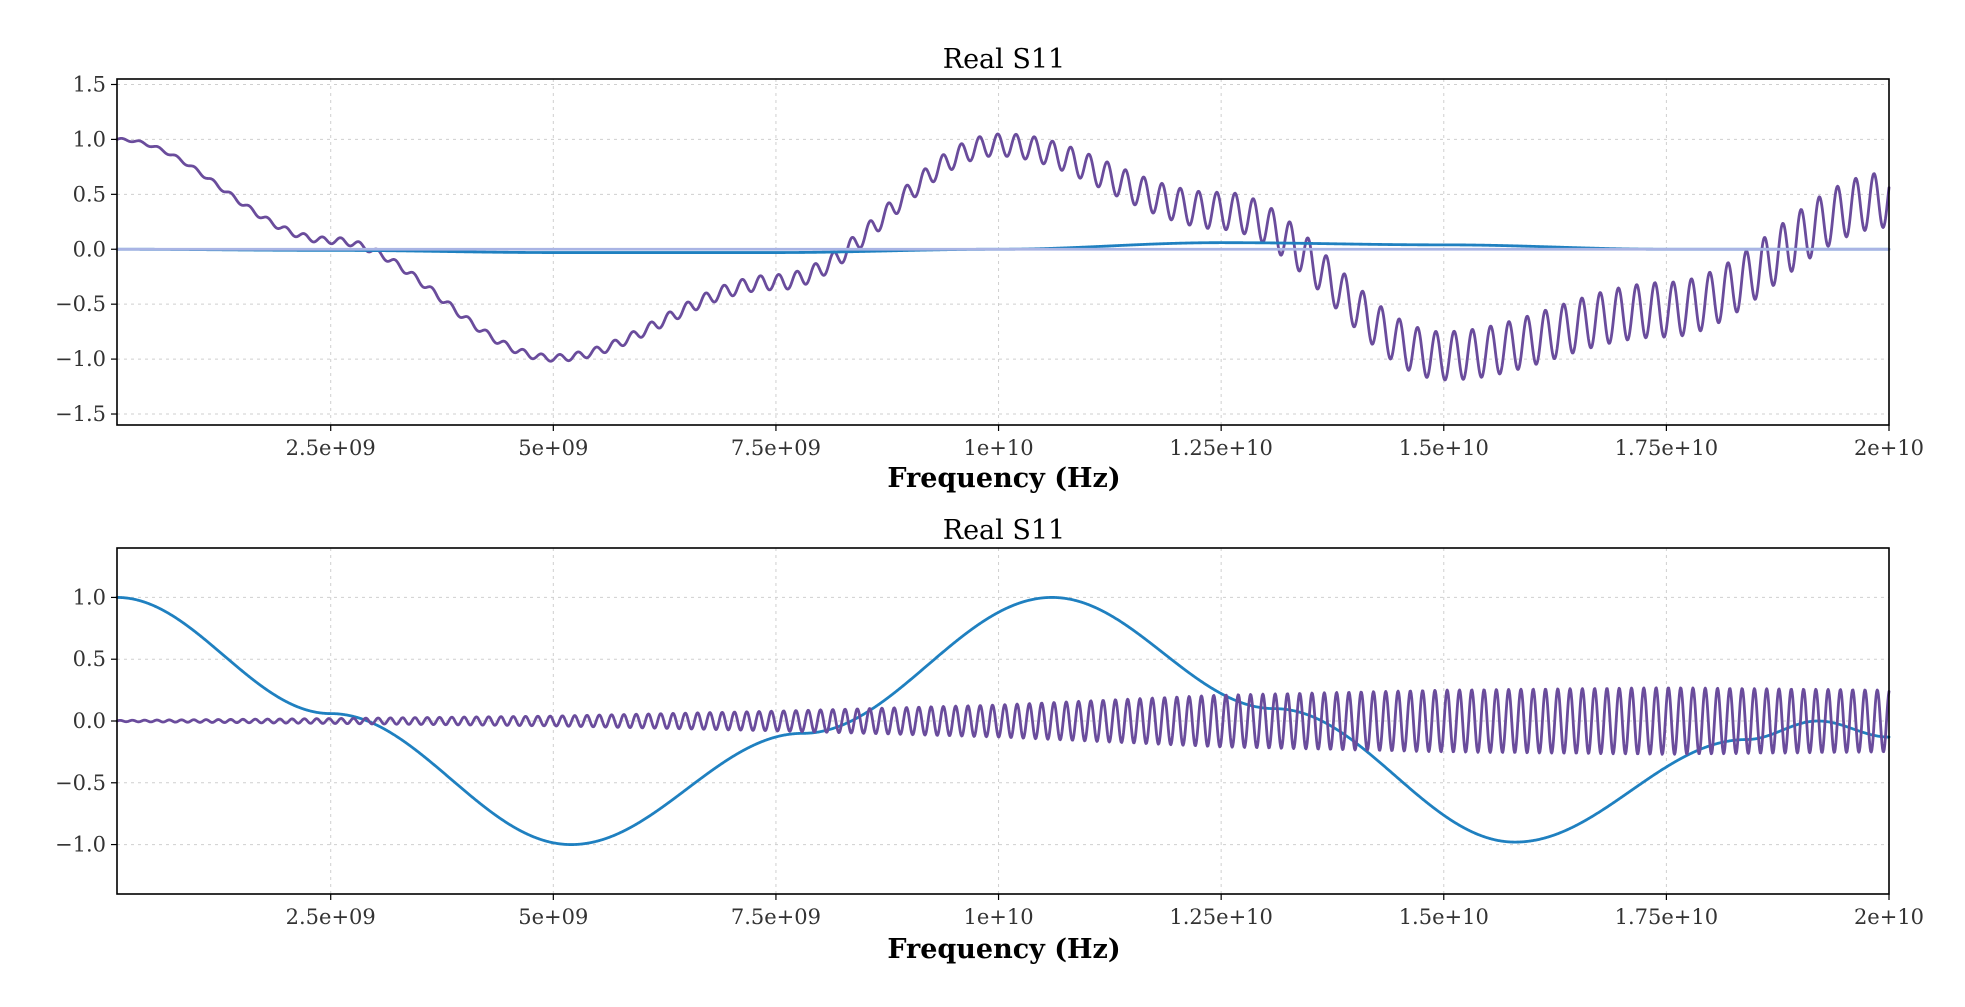 The image size is (1965, 1007). I want to click on y-tick-label: 1.5, so click(89, 84).